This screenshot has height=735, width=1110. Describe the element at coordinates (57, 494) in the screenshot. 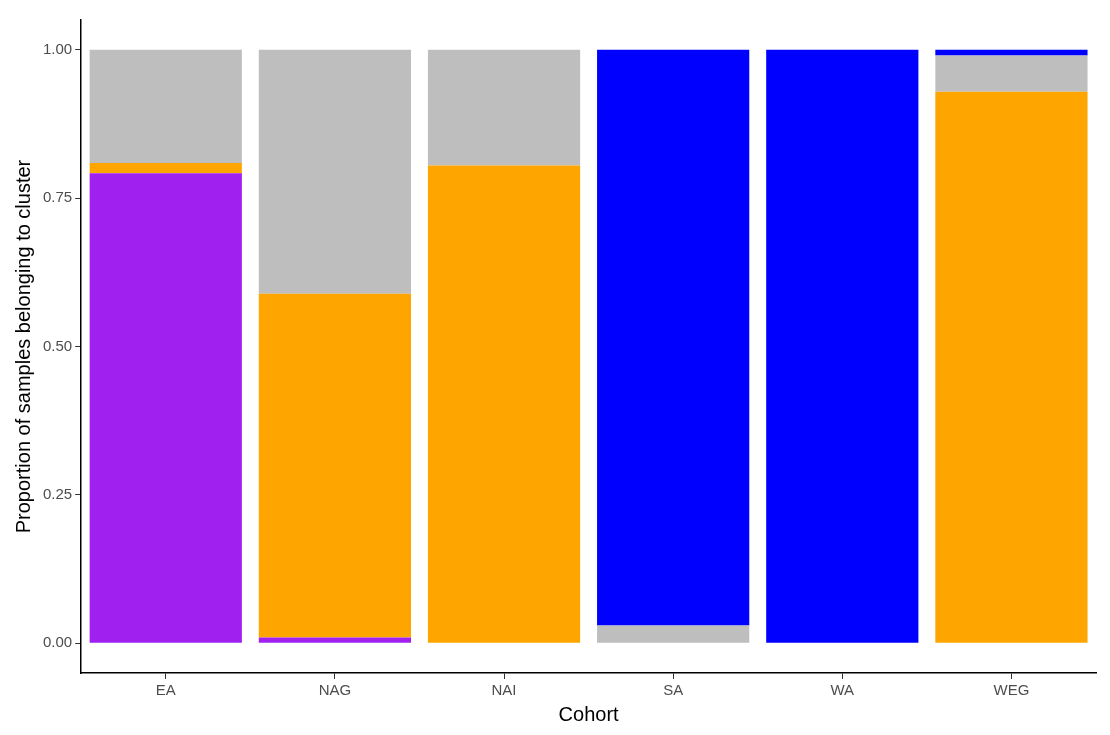

I see `y-tick-label: 0.25` at that location.